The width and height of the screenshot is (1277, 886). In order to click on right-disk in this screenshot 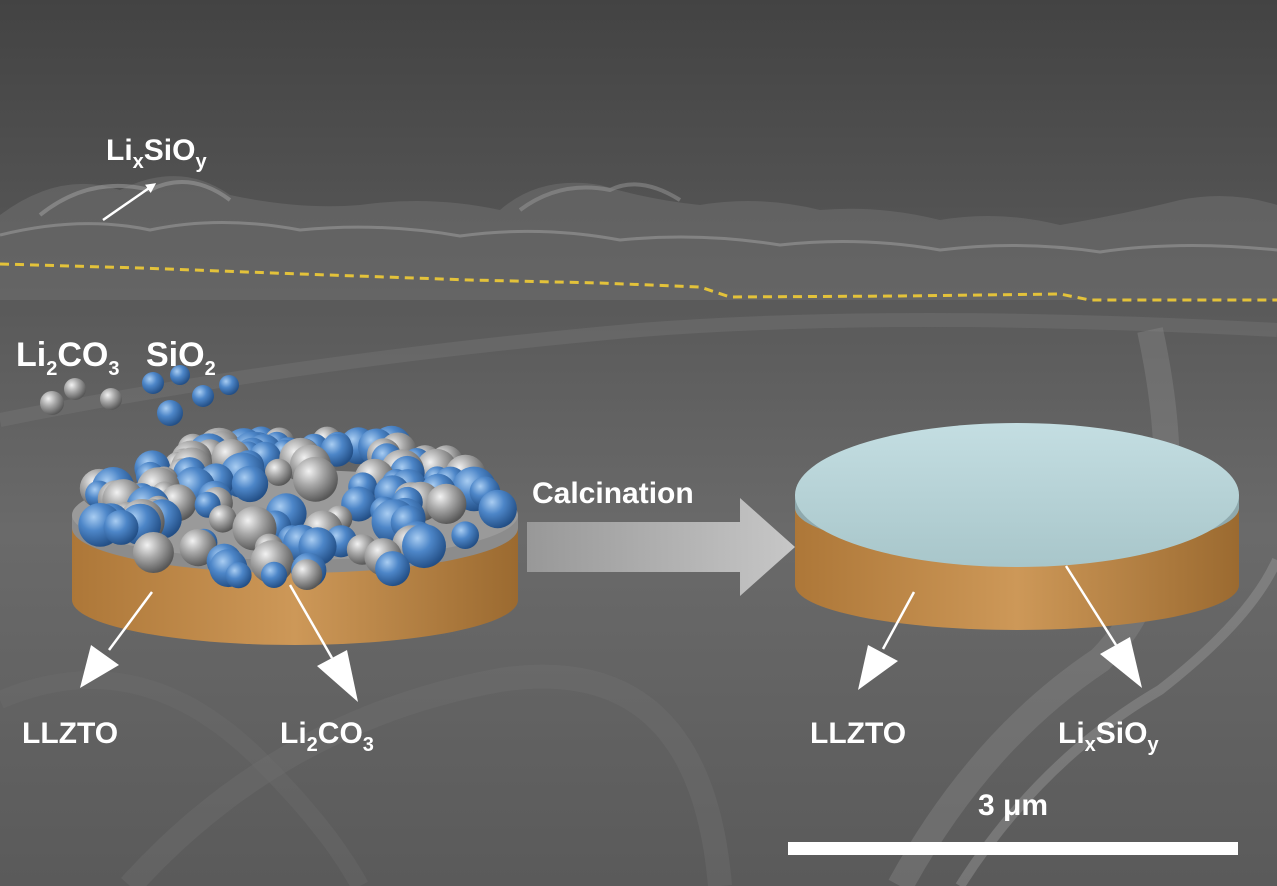, I will do `click(1017, 526)`.